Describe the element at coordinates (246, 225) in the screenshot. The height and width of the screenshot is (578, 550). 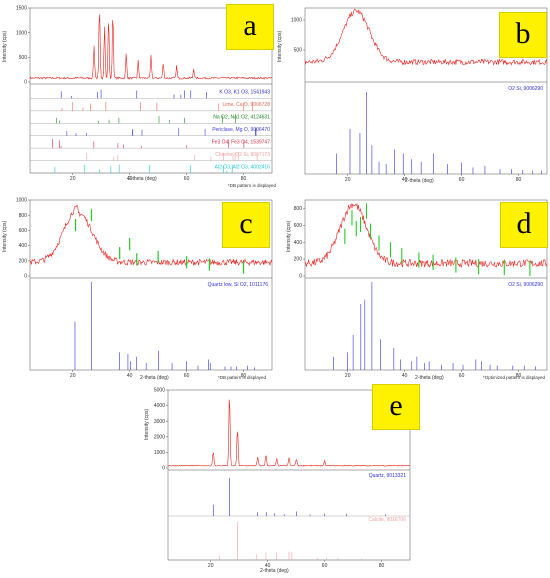
I see `panel-c-label: c` at that location.